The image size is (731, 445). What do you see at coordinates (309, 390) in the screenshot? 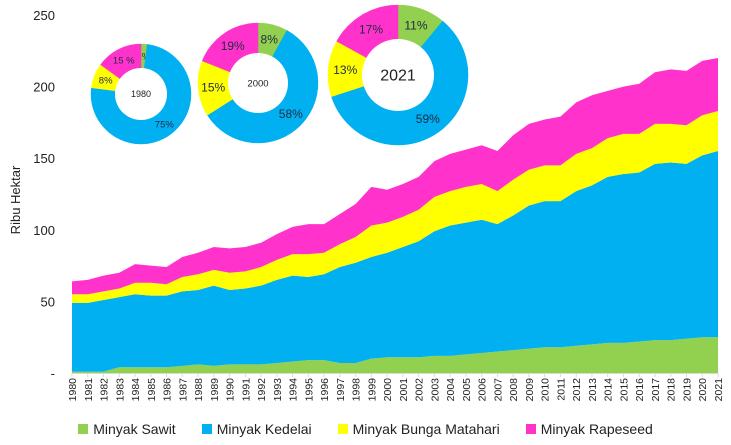
I see `x-tick-label: 1995` at bounding box center [309, 390].